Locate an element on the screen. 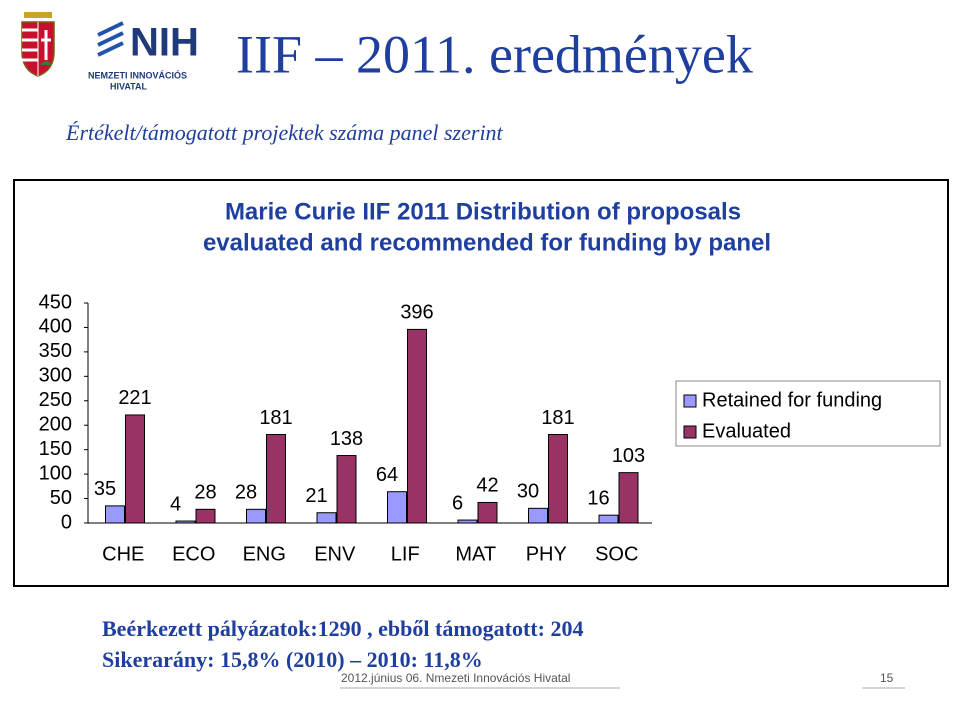 This screenshot has width=960, height=711. logo-line: NEMZETI INNOVÁCIÓS is located at coordinates (137, 74).